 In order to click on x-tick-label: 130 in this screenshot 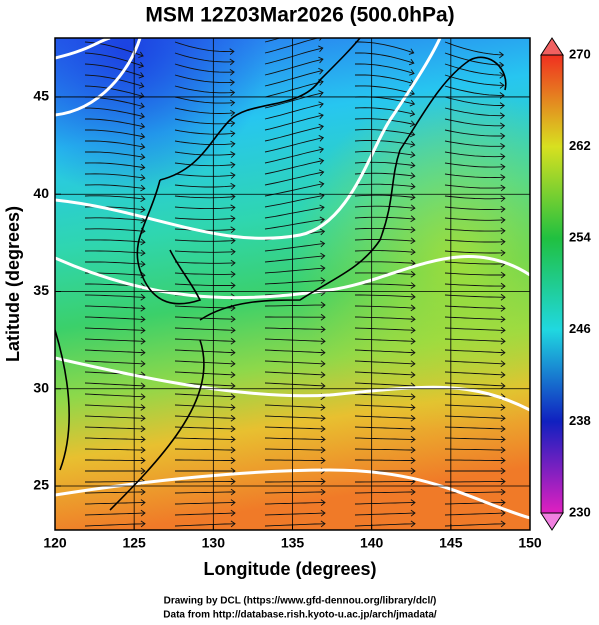, I will do `click(214, 543)`.